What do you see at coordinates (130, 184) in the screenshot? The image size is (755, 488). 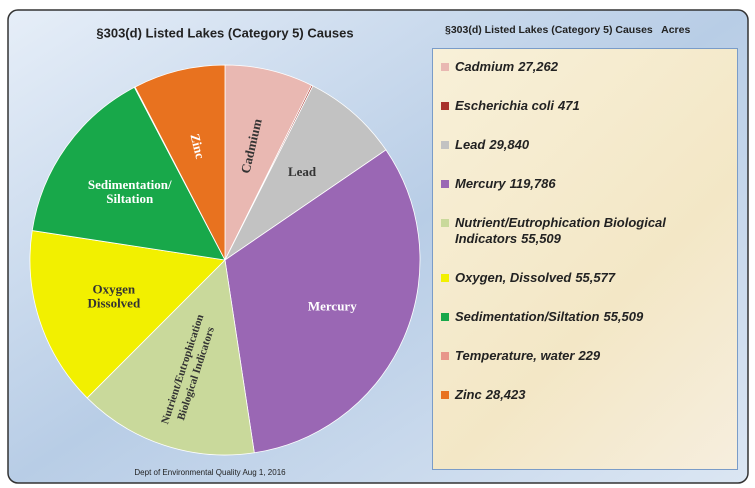 I see `slice-label-line: Sedimentation/` at bounding box center [130, 184].